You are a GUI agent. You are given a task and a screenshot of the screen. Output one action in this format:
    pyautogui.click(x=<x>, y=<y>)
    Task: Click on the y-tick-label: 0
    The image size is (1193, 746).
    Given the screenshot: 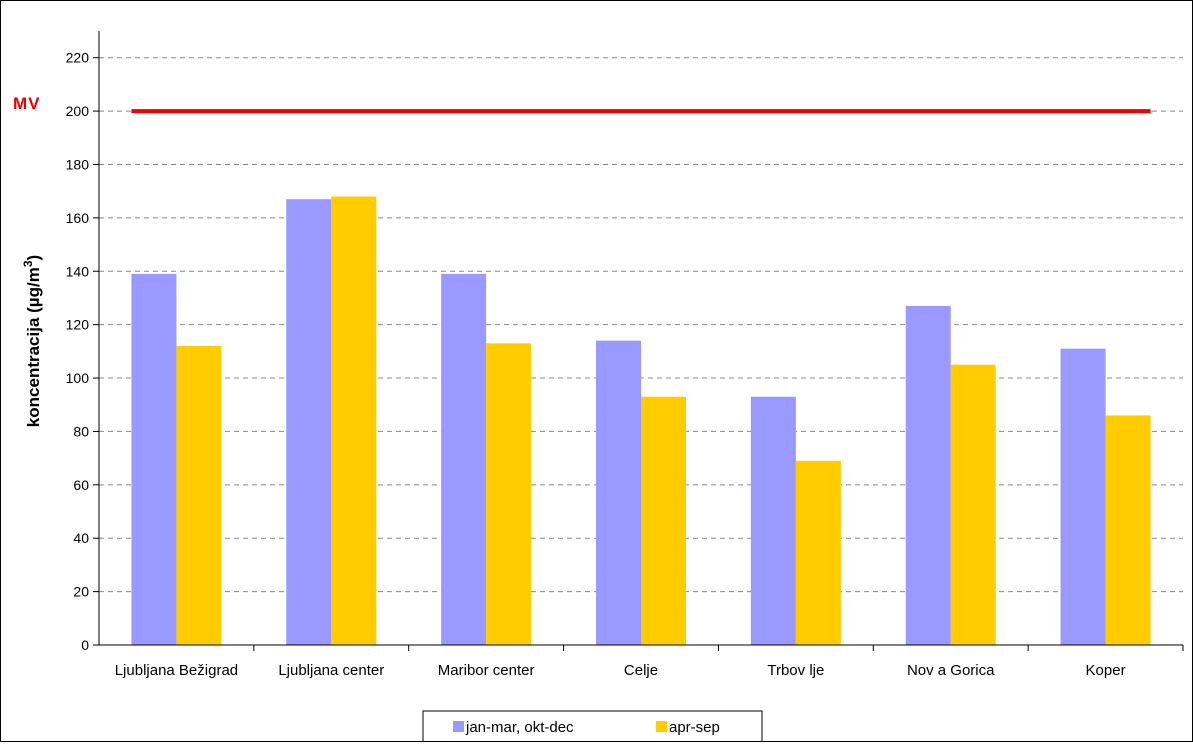 What is the action you would take?
    pyautogui.click(x=85, y=645)
    